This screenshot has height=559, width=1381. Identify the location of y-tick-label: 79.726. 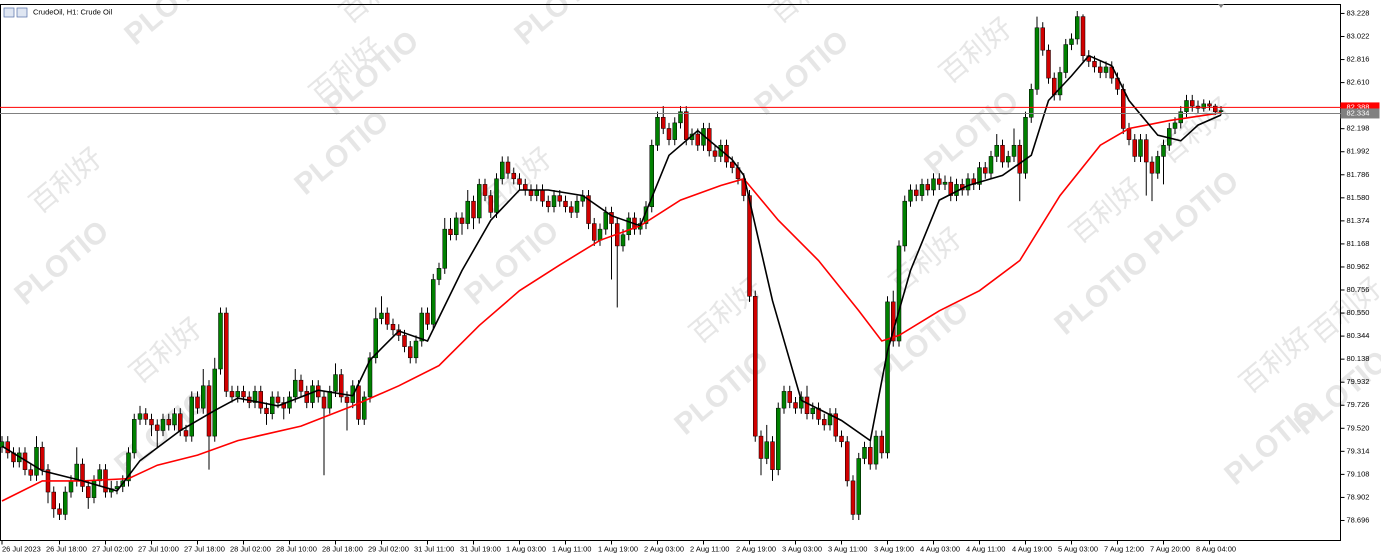
(1358, 404).